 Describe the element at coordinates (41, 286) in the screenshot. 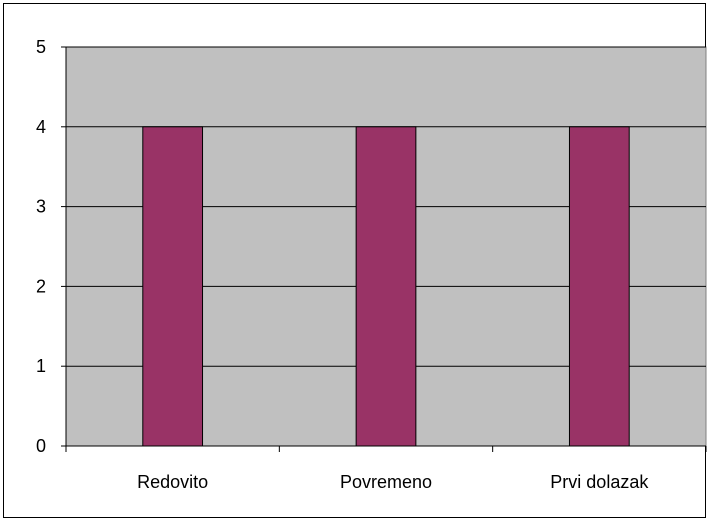

I see `y-tick-label: 2` at that location.